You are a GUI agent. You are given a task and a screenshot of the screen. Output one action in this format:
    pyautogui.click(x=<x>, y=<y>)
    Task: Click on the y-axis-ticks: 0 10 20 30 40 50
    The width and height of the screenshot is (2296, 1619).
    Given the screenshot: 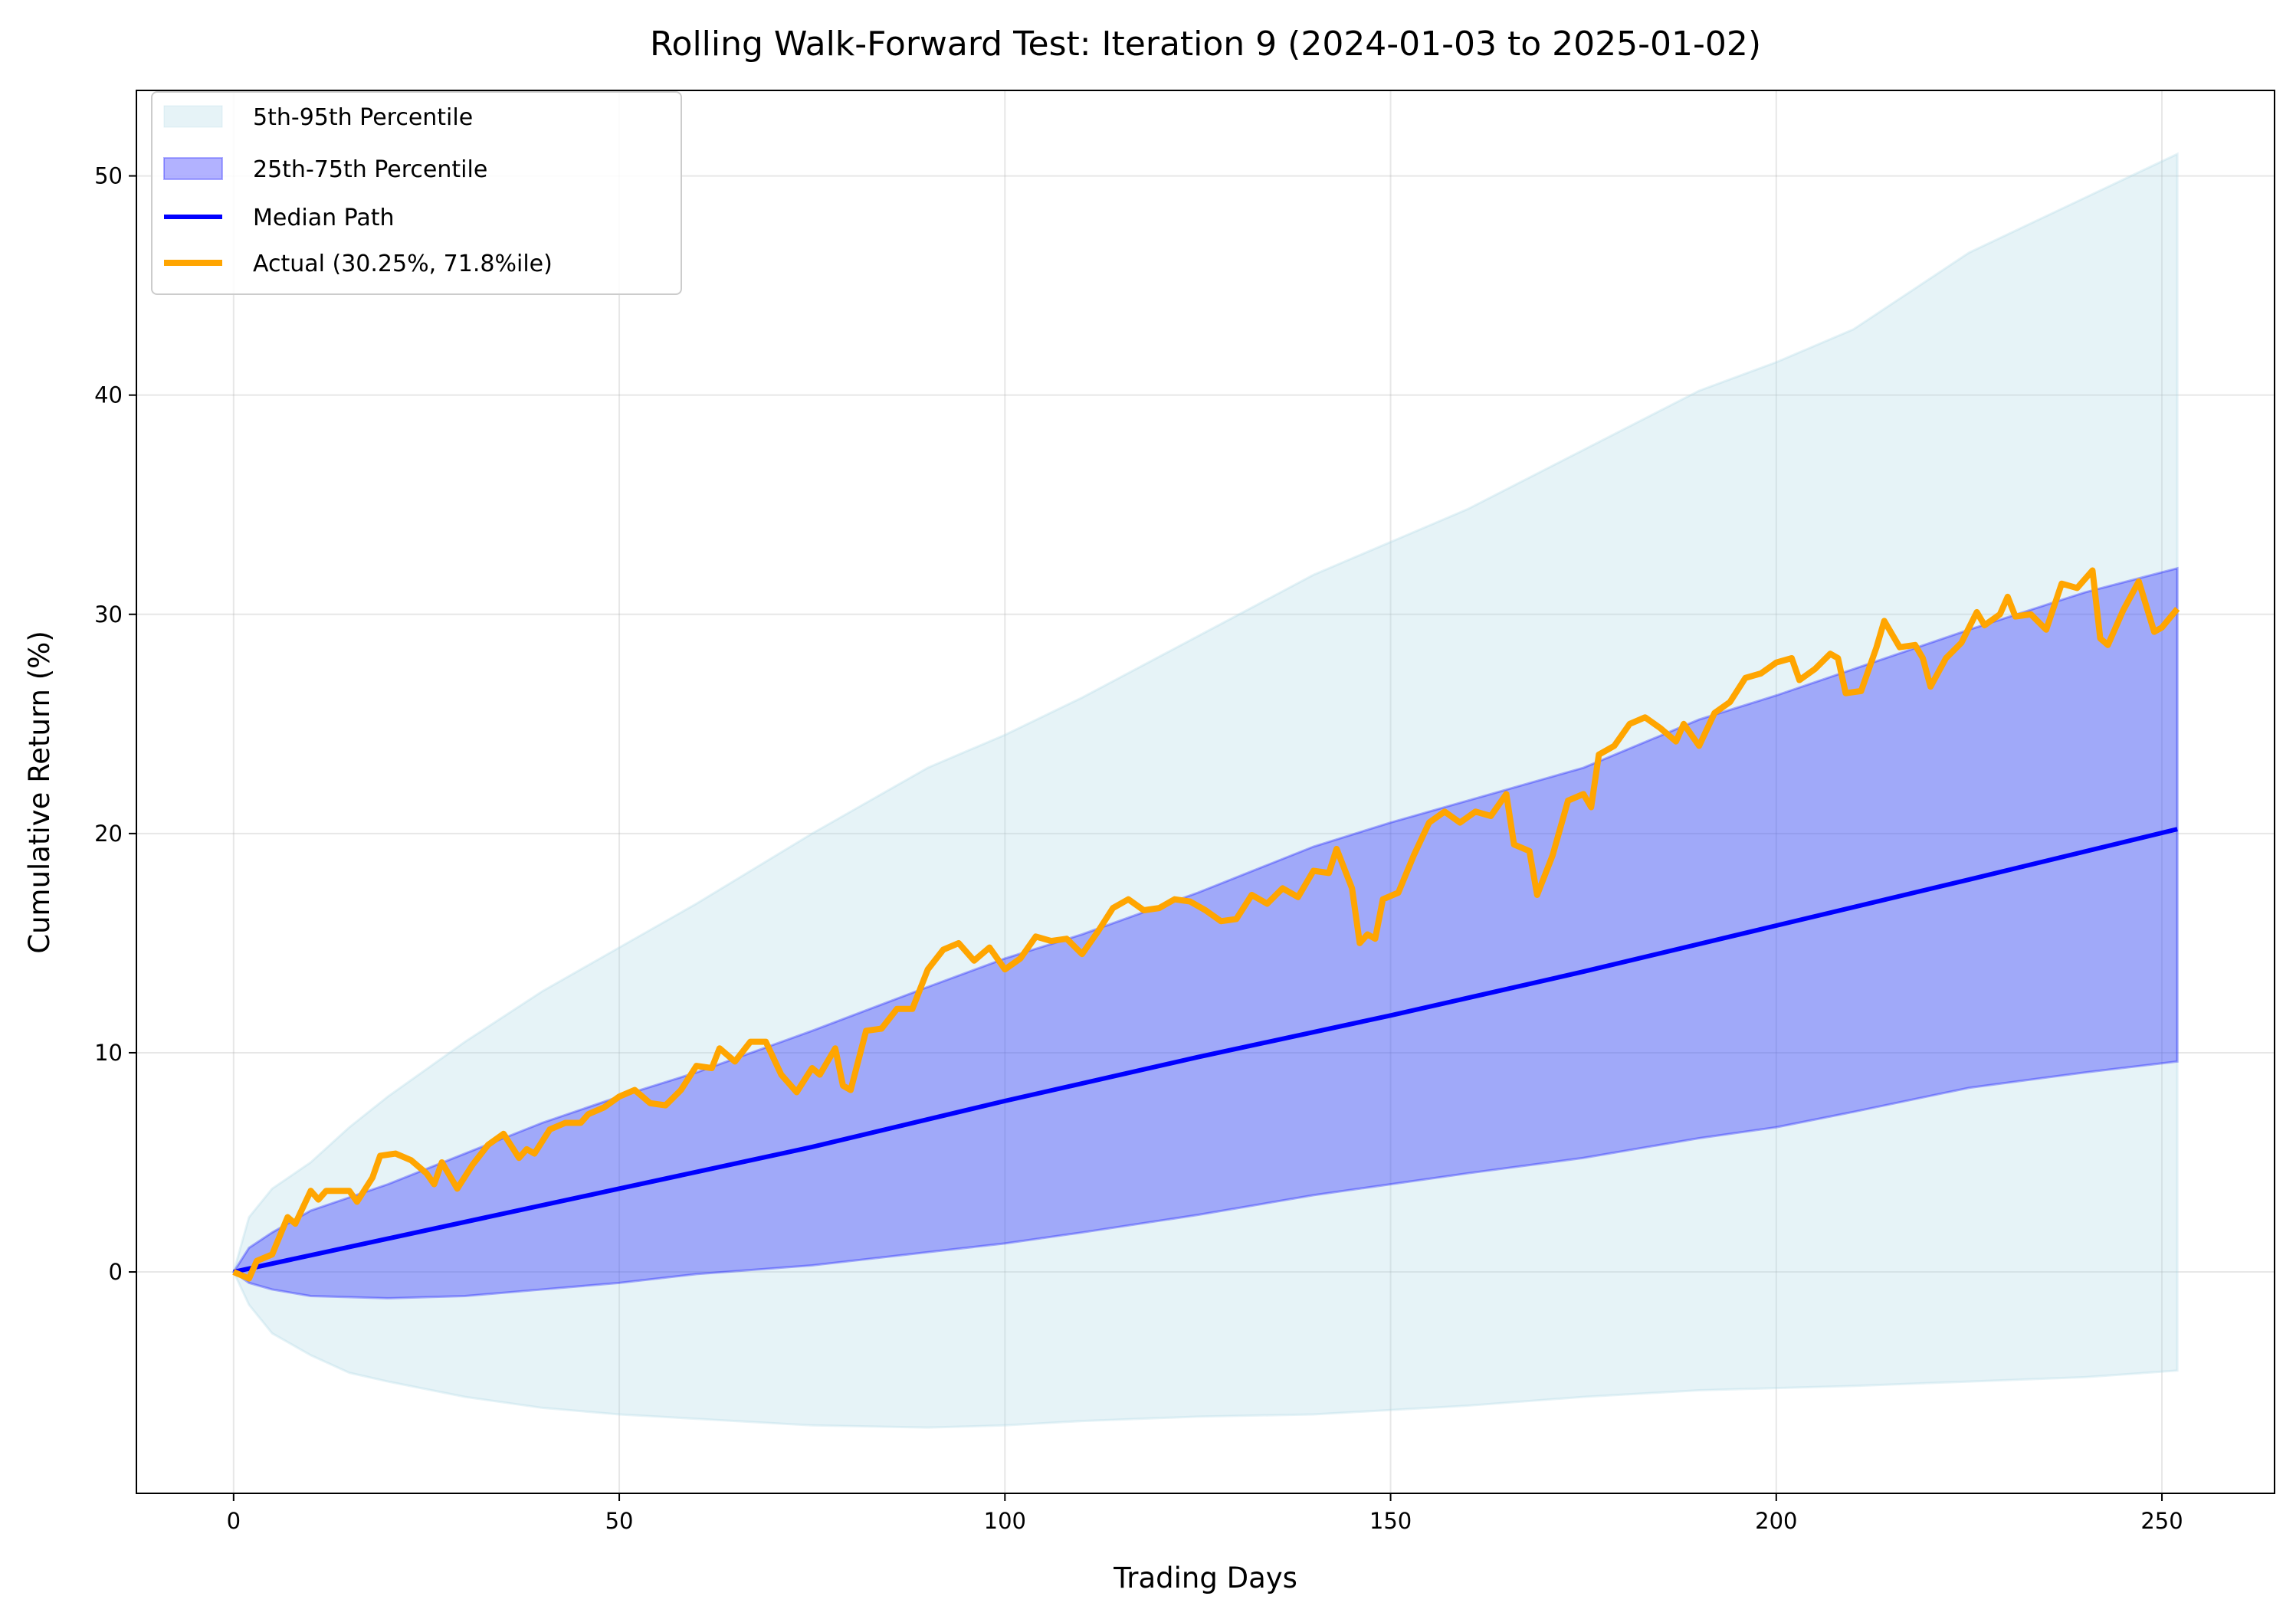 What is the action you would take?
    pyautogui.click(x=115, y=724)
    